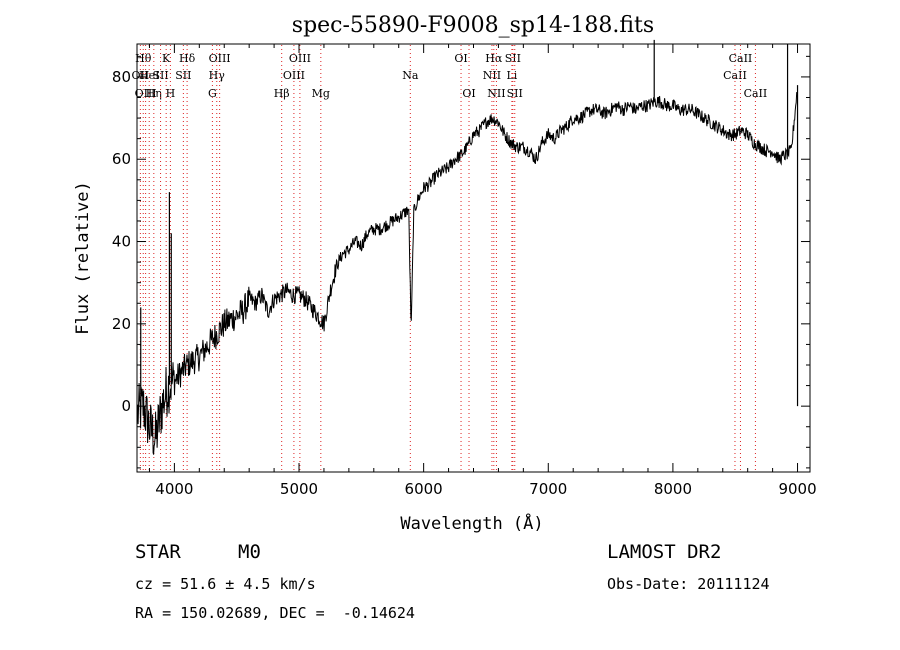 The width and height of the screenshot is (900, 650). I want to click on x-tick-label-5: 9000, so click(797, 489).